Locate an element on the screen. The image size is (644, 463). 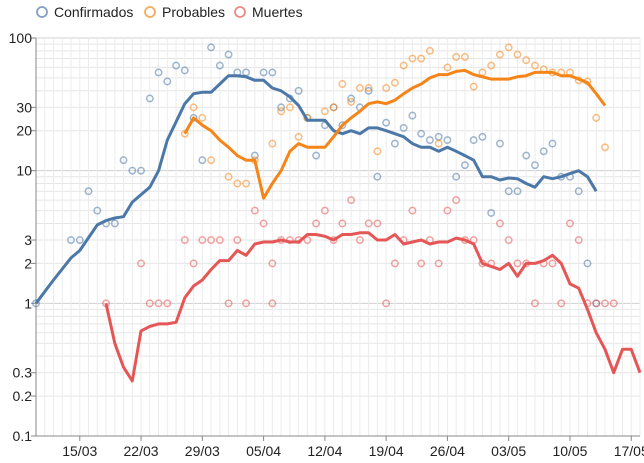
x-tick-label: 10/05 is located at coordinates (569, 451).